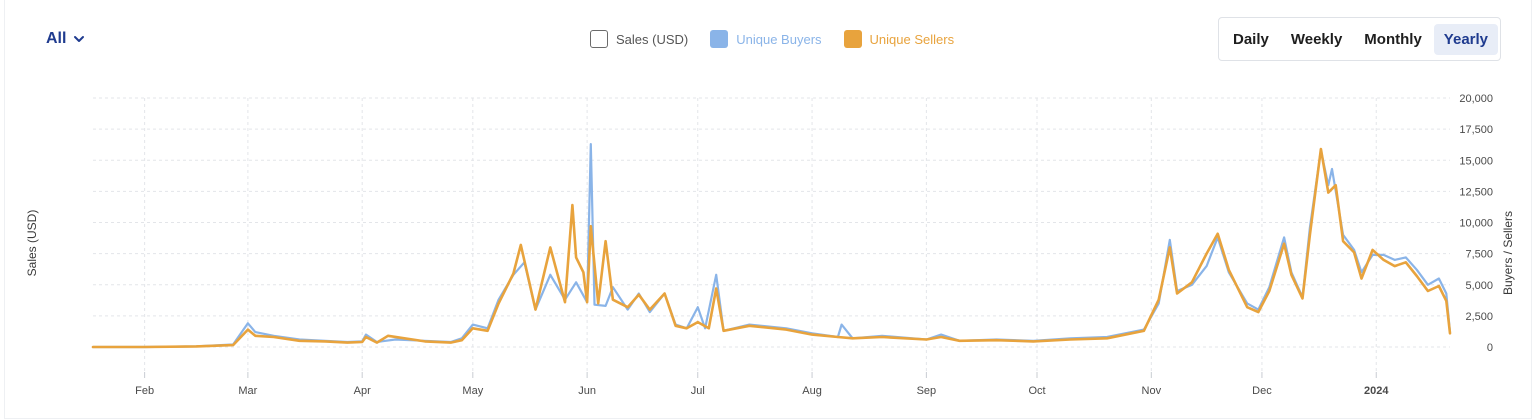 Image resolution: width=1536 pixels, height=419 pixels. Describe the element at coordinates (1476, 192) in the screenshot. I see `y-tick-label: 12,500` at that location.